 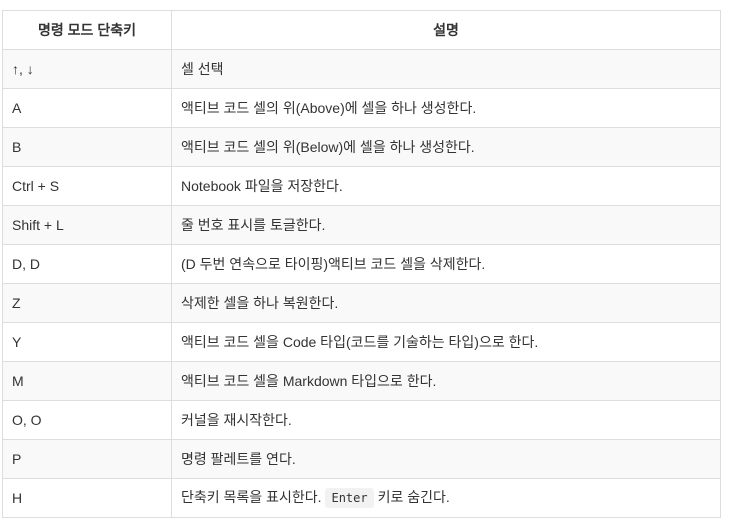 I want to click on table-row: B 액티브 코드 셀의 위(Below)에 셀을 하나 생성한다., so click(x=361, y=147).